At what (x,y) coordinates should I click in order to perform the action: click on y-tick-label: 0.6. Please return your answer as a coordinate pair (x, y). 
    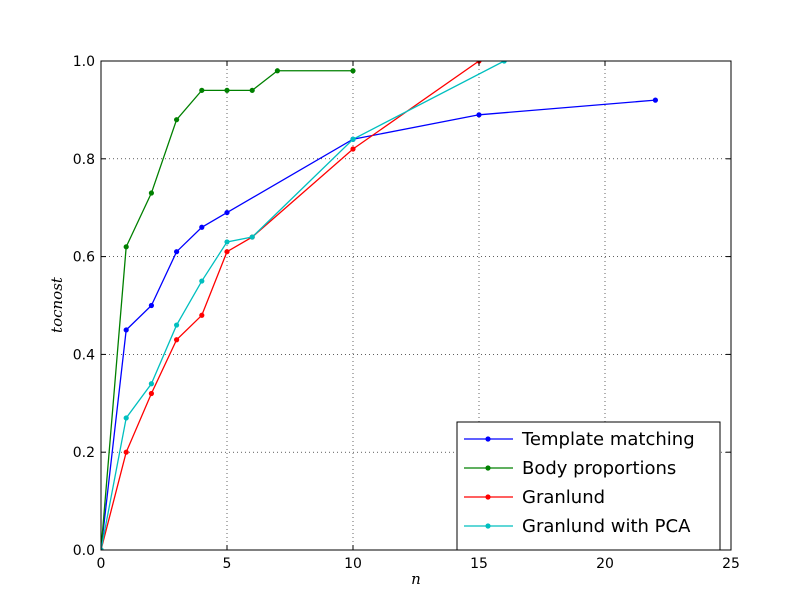
    Looking at the image, I should click on (84, 258).